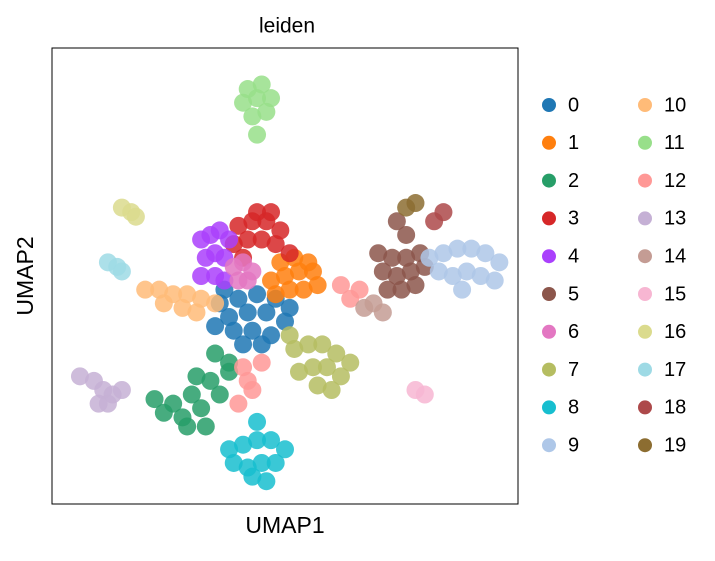 The image size is (715, 561). Describe the element at coordinates (675, 181) in the screenshot. I see `legend-label: 12` at that location.